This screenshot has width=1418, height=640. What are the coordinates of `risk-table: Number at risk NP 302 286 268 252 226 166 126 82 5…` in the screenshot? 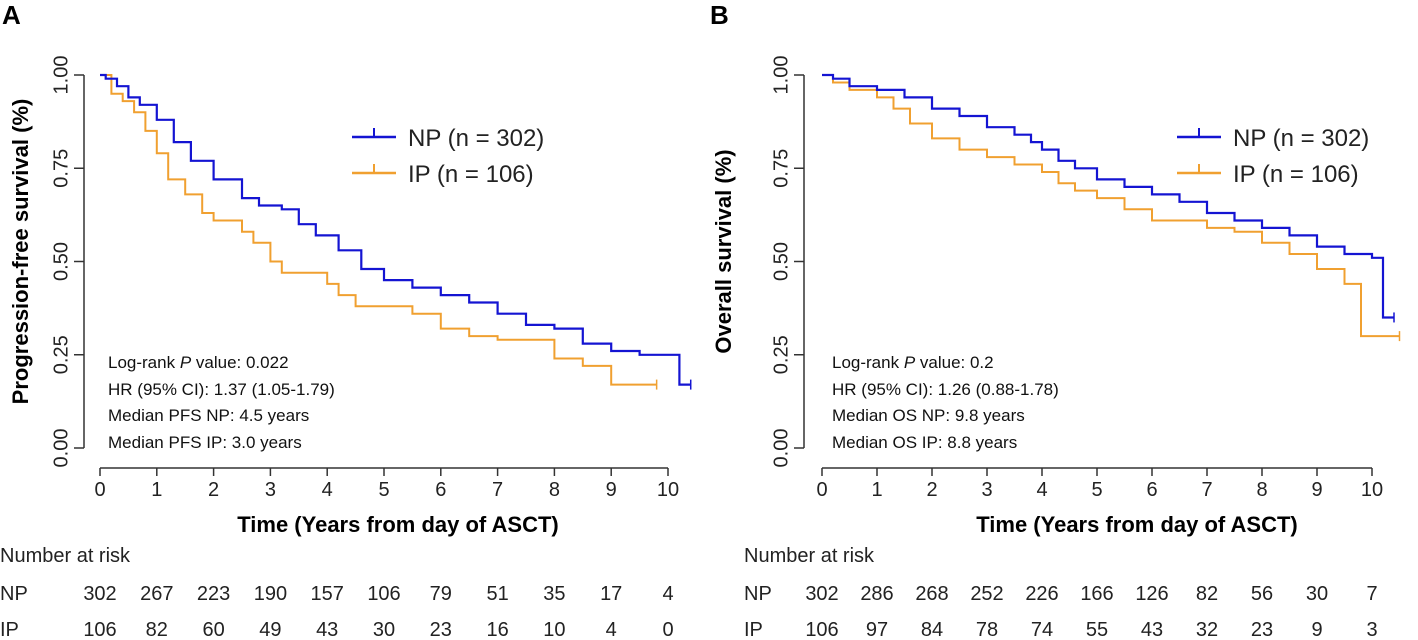 It's located at (1061, 592).